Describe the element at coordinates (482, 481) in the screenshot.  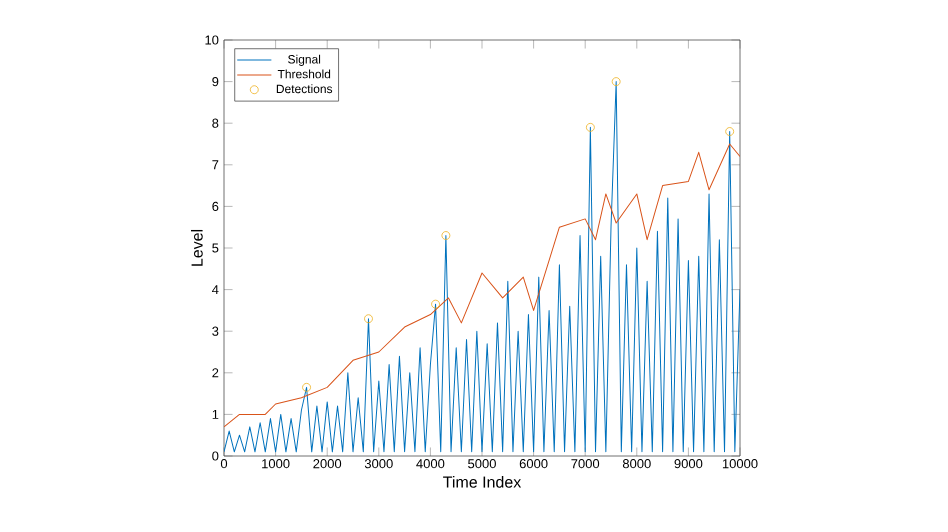
I see `x-axis-title: Time Index` at that location.